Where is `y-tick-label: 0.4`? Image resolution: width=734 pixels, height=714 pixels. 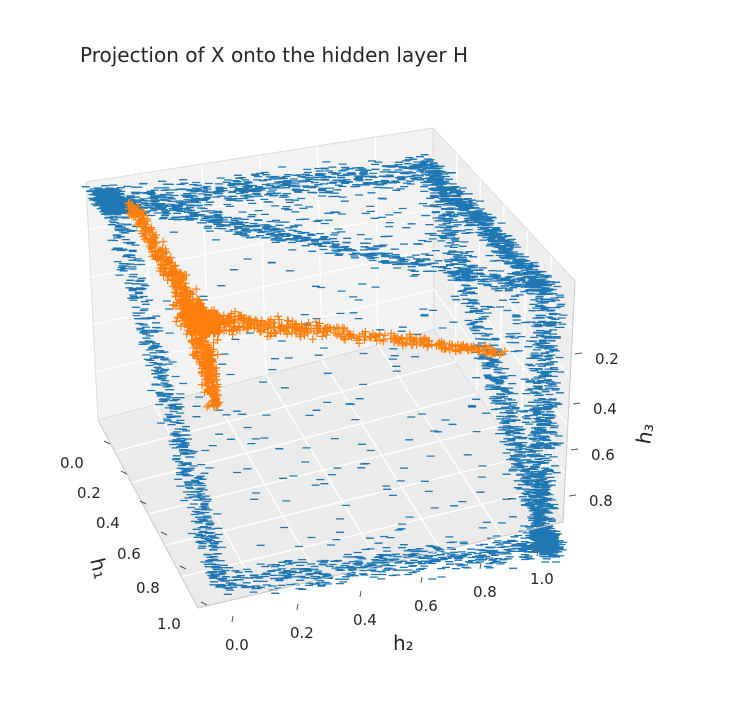
y-tick-label: 0.4 is located at coordinates (365, 620).